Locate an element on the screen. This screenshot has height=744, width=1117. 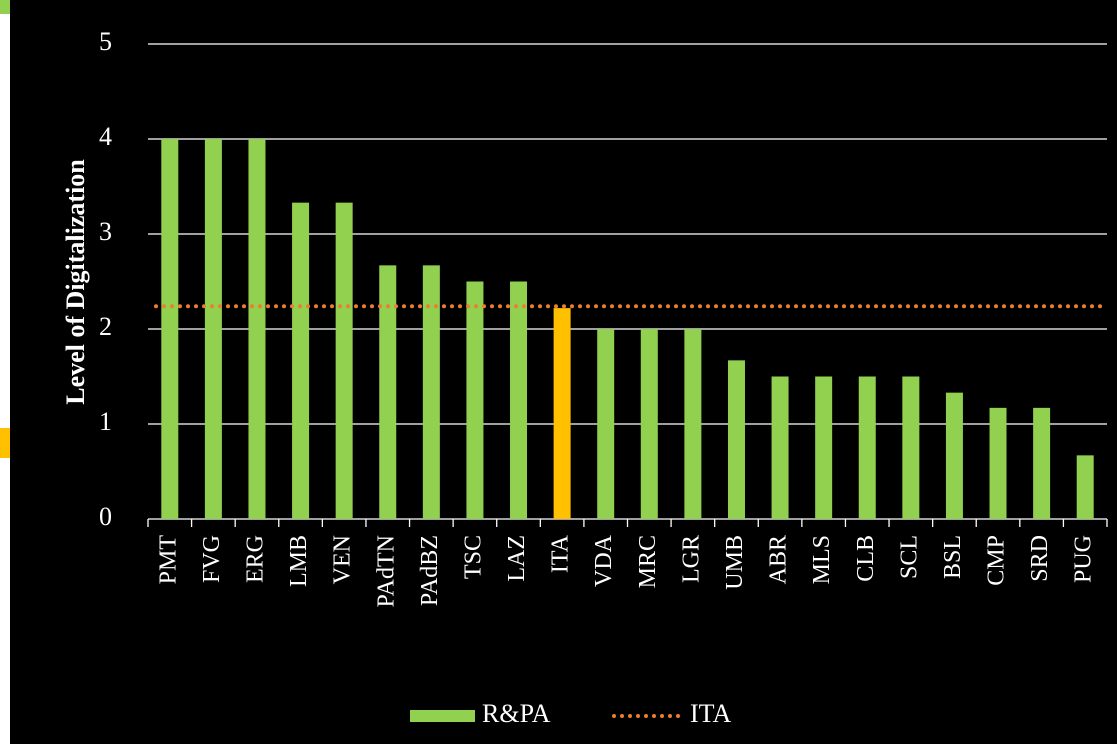
x-tick-label: SCL is located at coordinates (909, 557).